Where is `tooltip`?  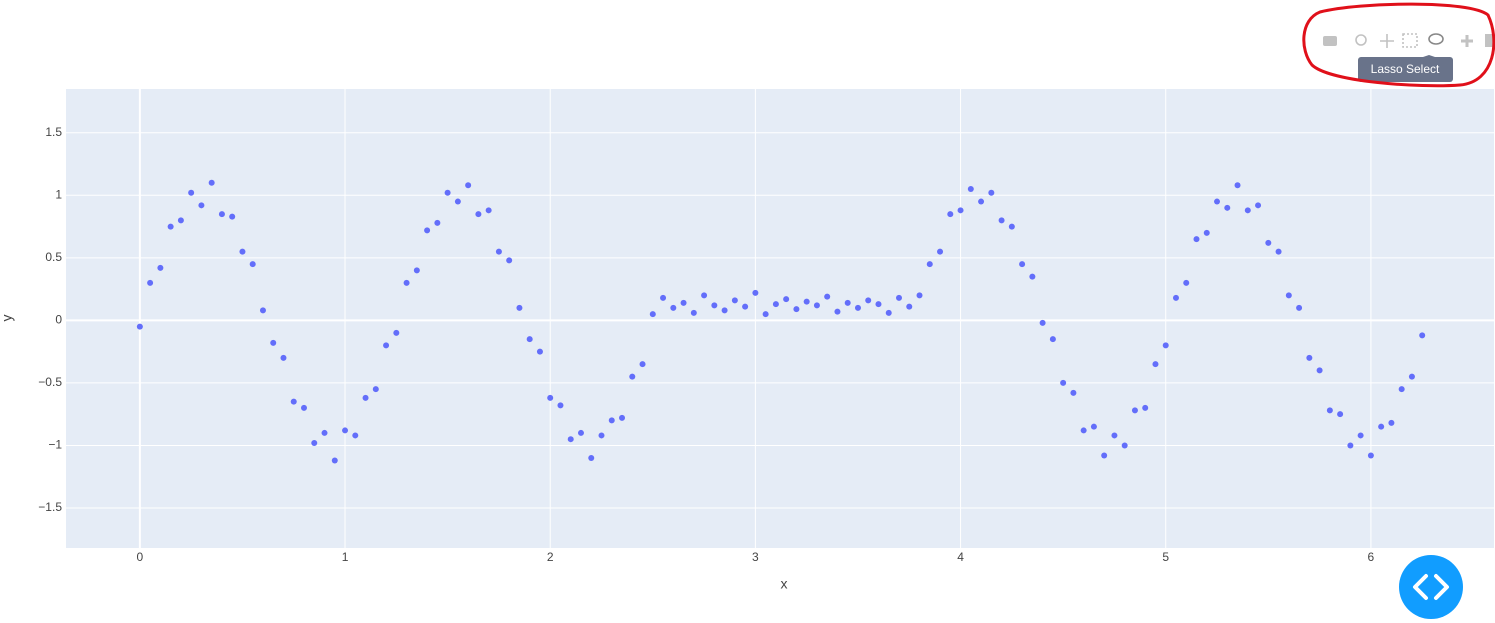
tooltip is located at coordinates (1405, 69).